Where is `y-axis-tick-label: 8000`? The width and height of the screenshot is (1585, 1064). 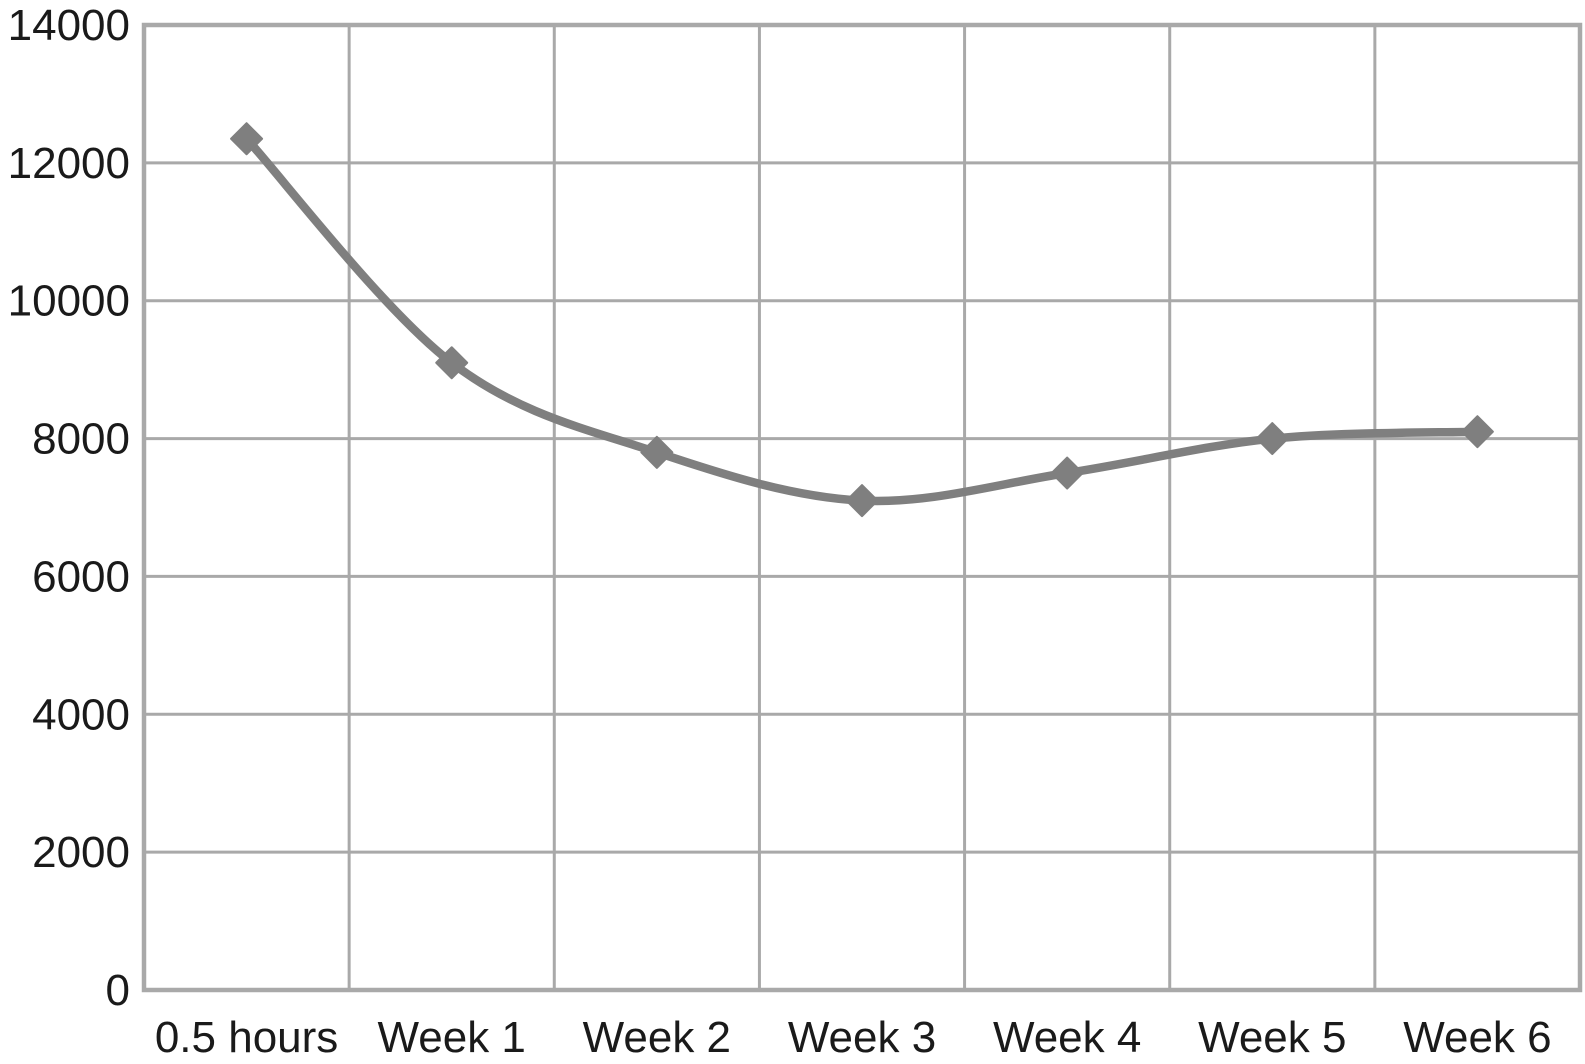 y-axis-tick-label: 8000 is located at coordinates (81, 439).